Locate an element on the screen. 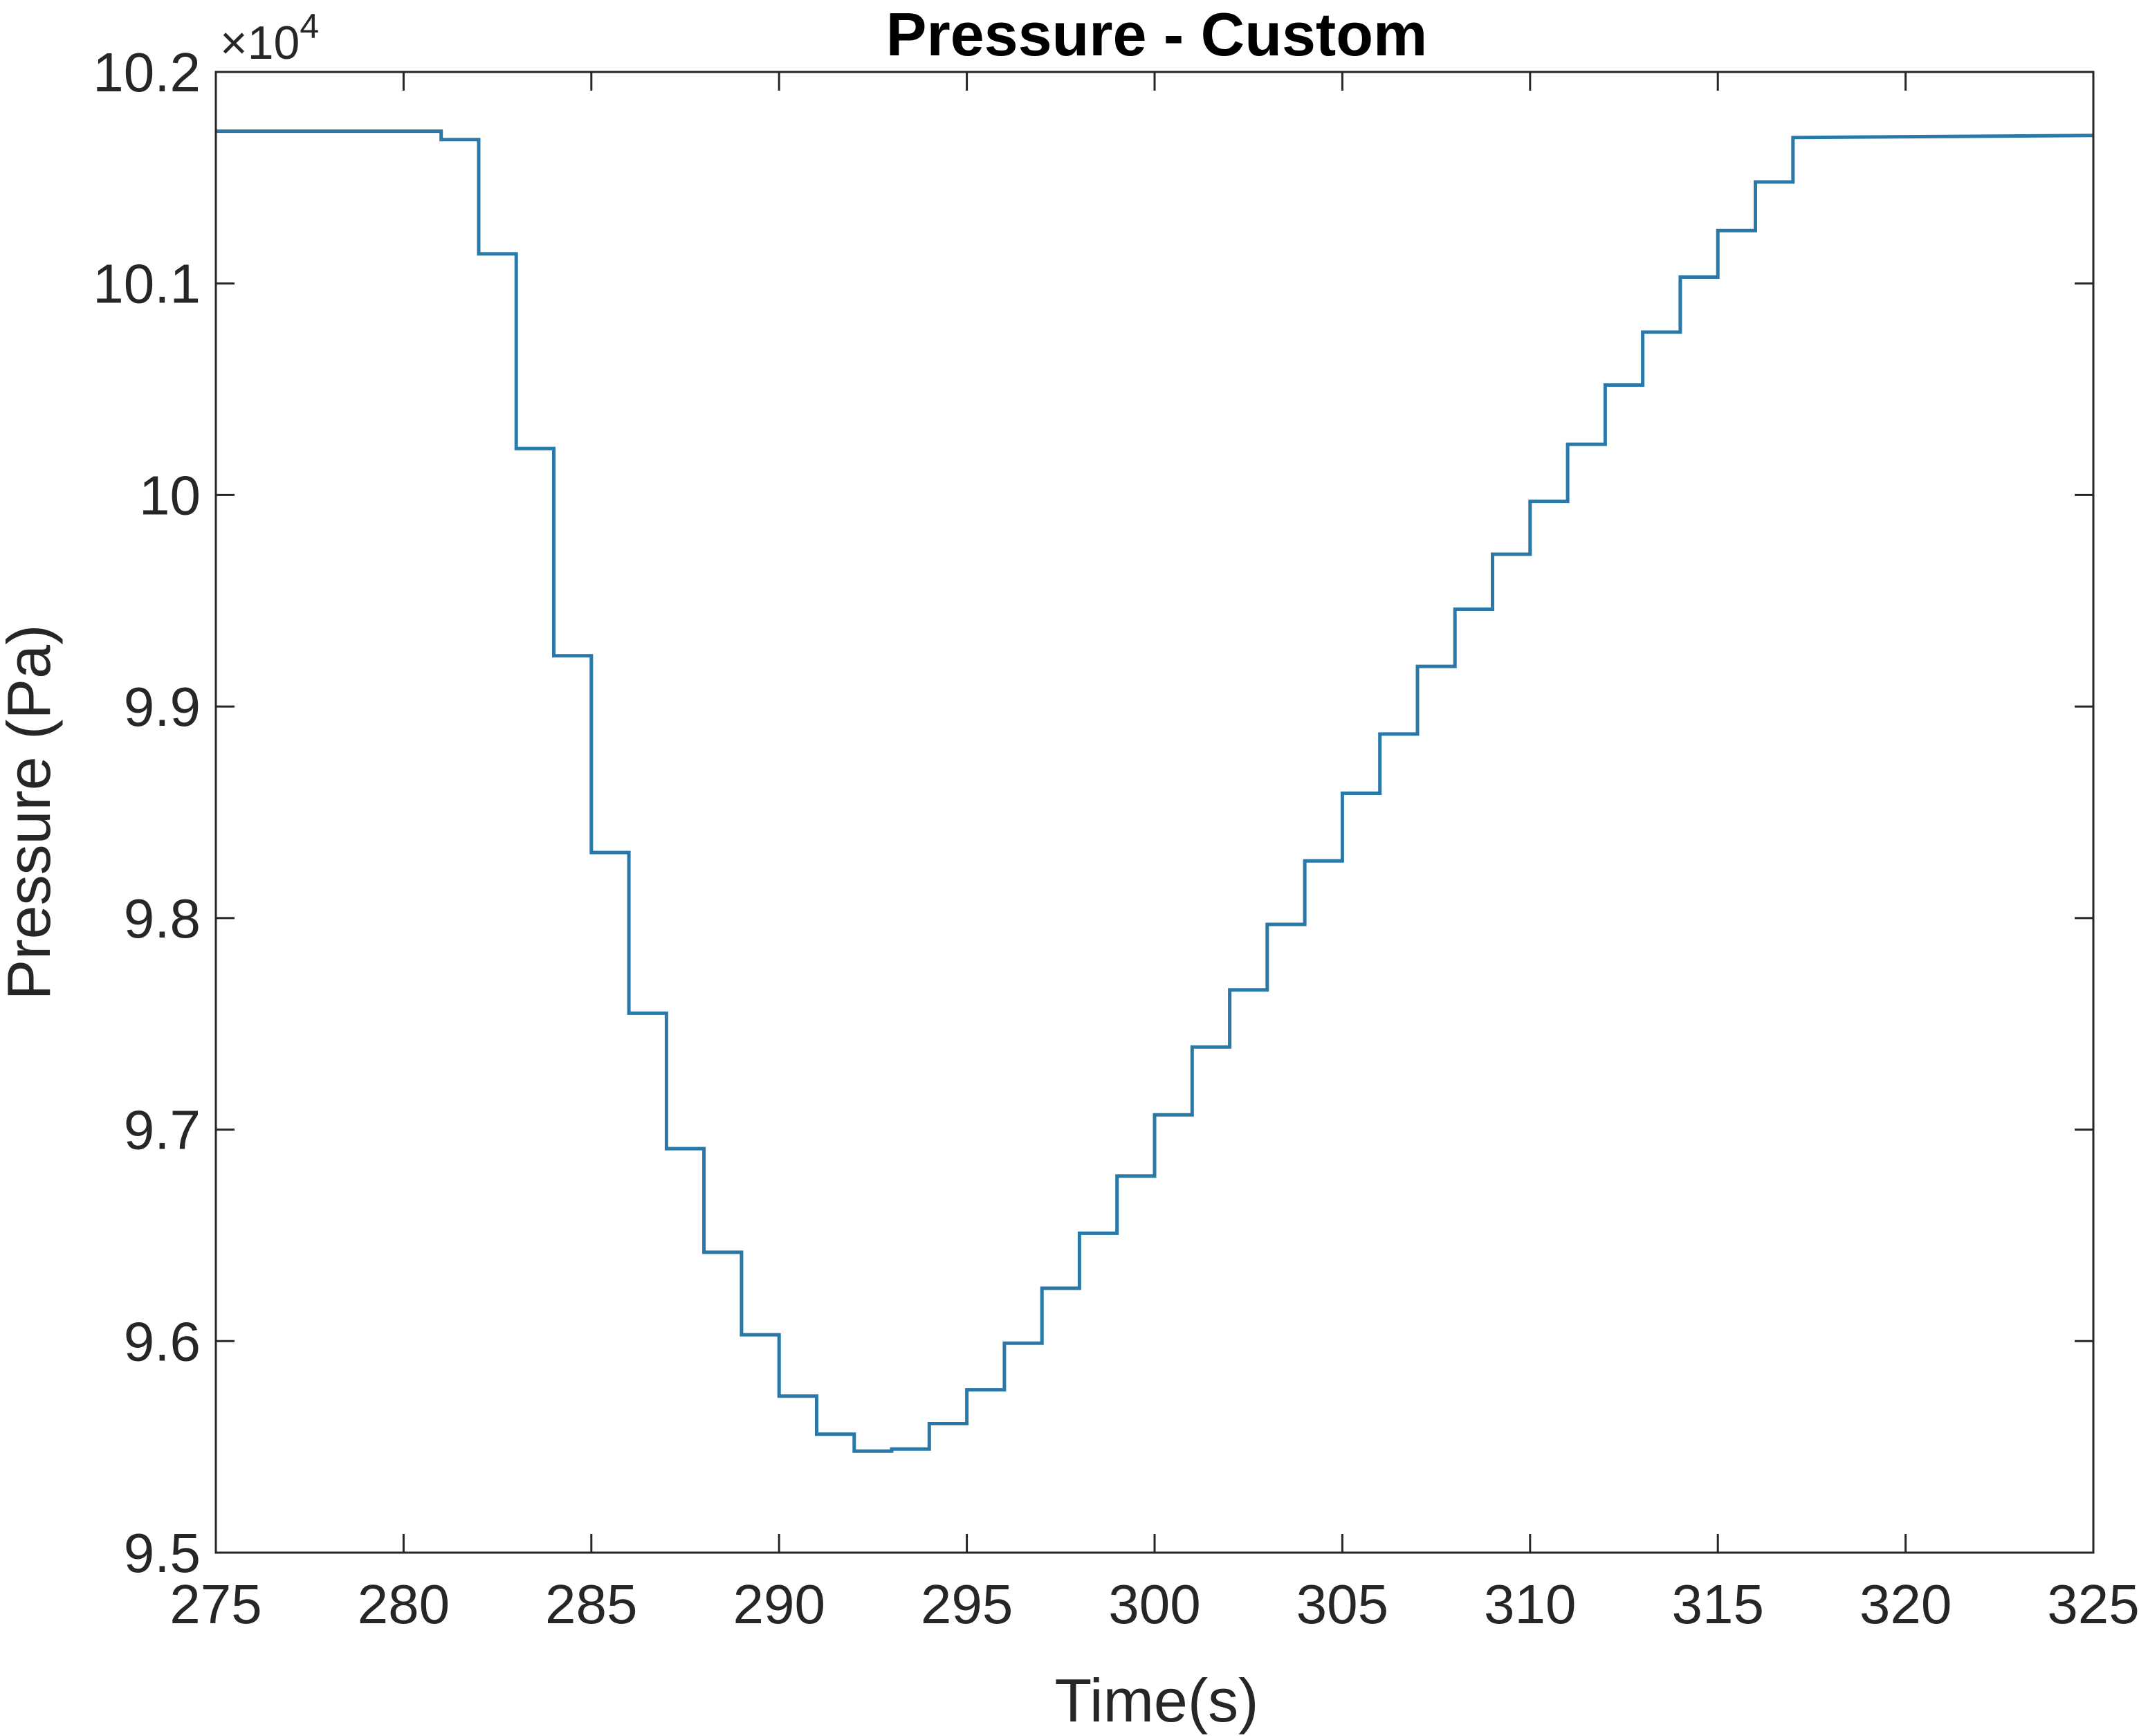 This screenshot has height=1736, width=2139. y-tick-label: 10.1 is located at coordinates (147, 284).